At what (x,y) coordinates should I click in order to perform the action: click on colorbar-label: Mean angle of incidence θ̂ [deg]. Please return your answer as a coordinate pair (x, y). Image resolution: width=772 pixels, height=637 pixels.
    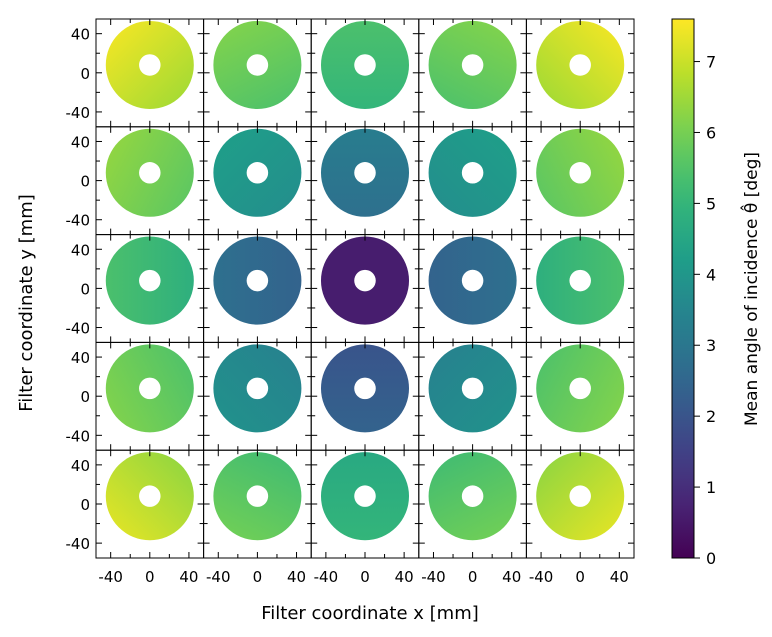
    Looking at the image, I should click on (750, 289).